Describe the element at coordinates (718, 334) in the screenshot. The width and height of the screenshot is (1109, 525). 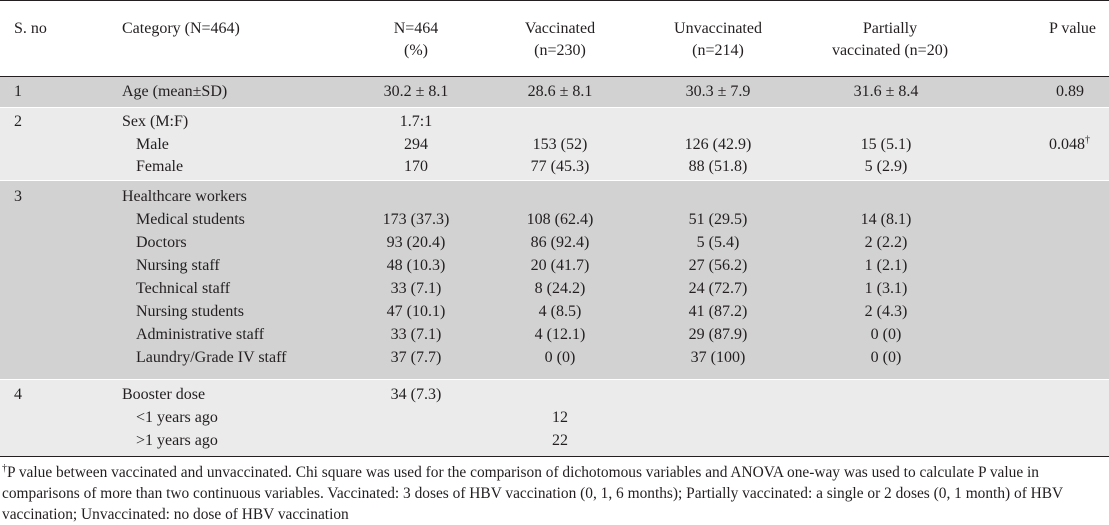
I see `cell-unvaccinated: 29 (87.9)` at that location.